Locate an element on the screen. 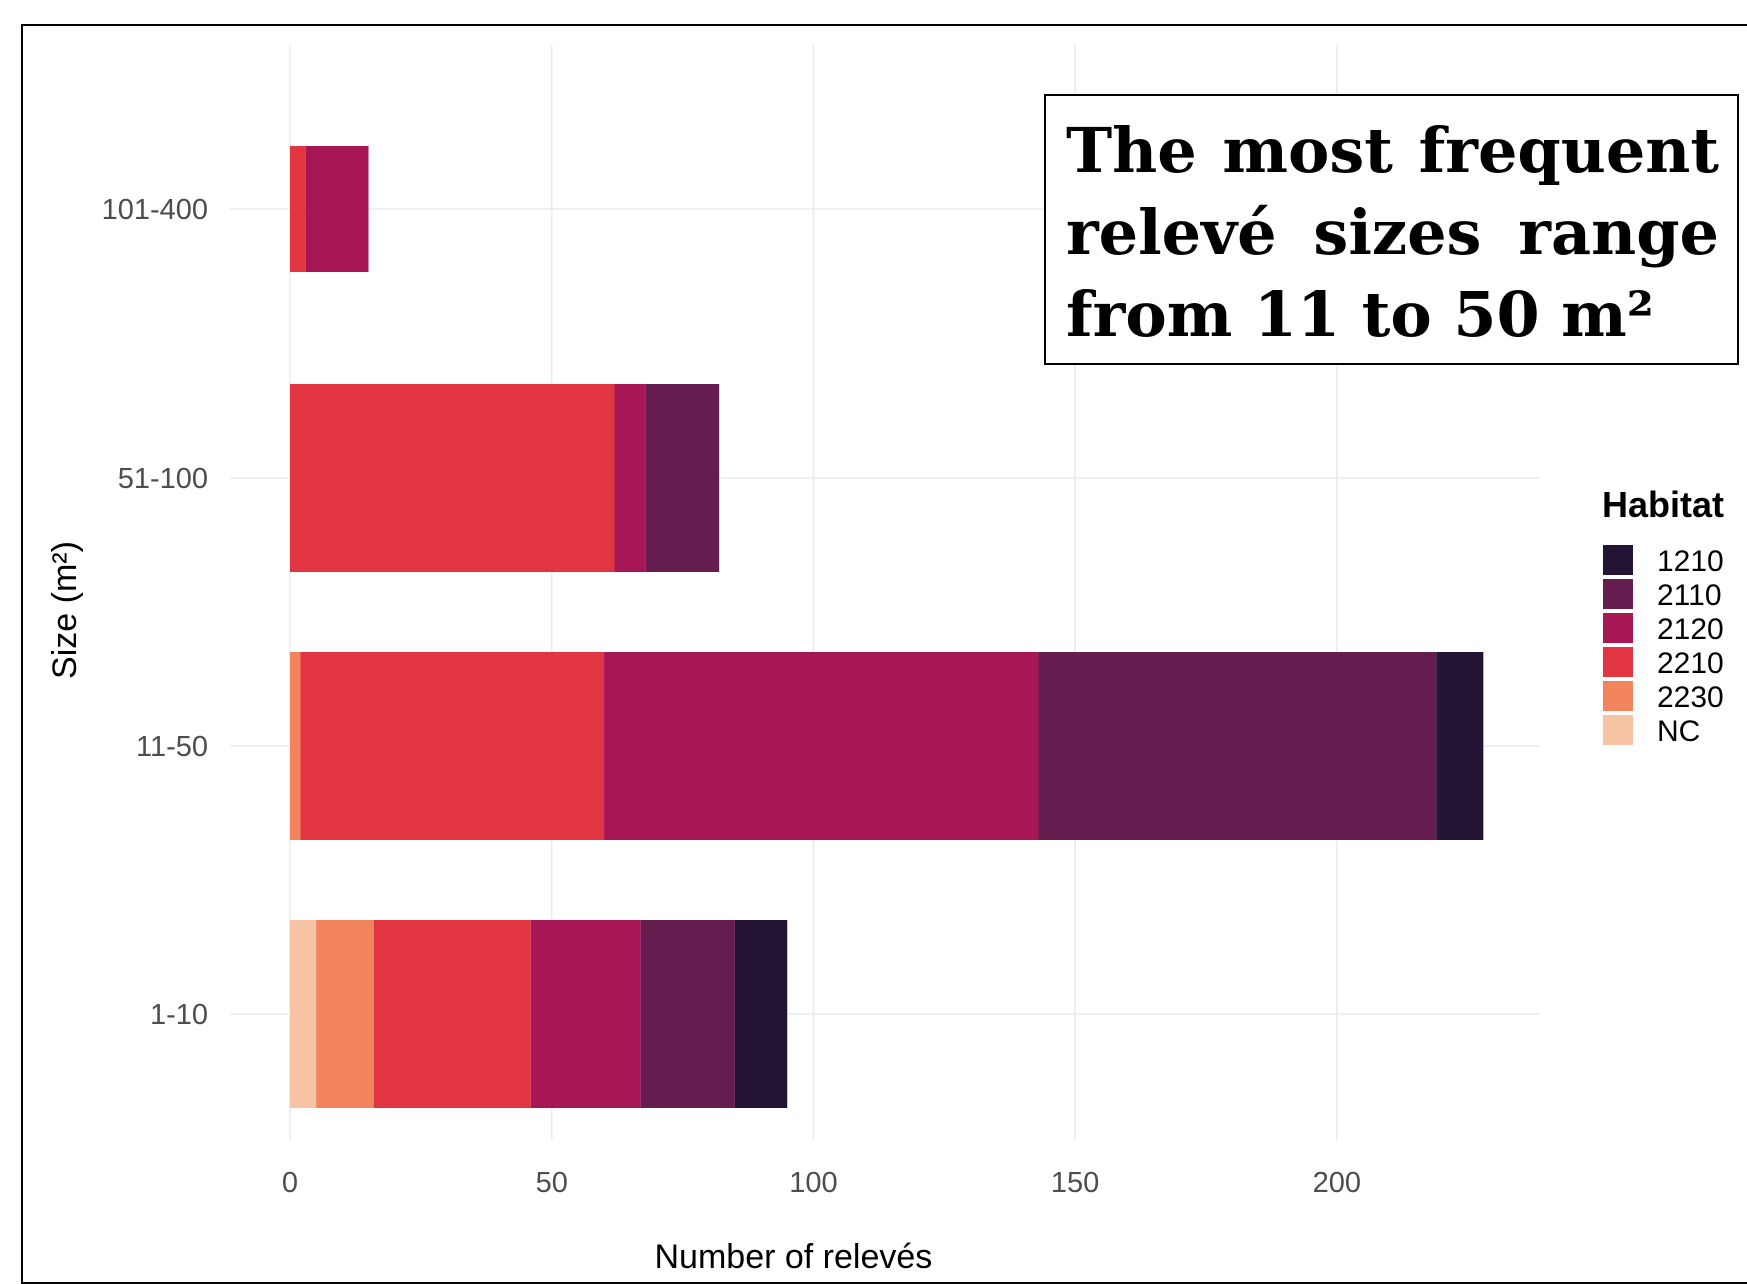 The width and height of the screenshot is (1747, 1284). x-tick-labels: 0 50 100 150 200 is located at coordinates (821, 1183).